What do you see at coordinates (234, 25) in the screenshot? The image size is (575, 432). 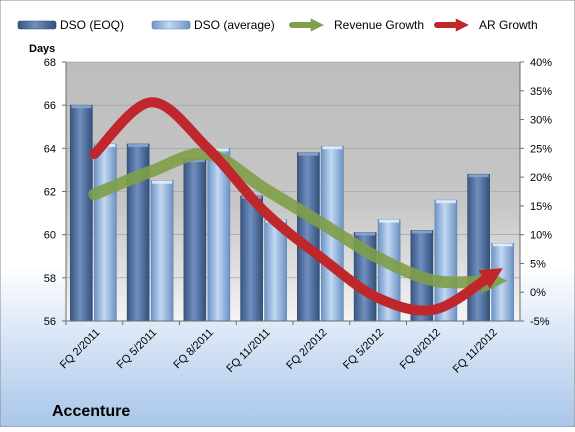 I see `legend-label: DSO (average)` at bounding box center [234, 25].